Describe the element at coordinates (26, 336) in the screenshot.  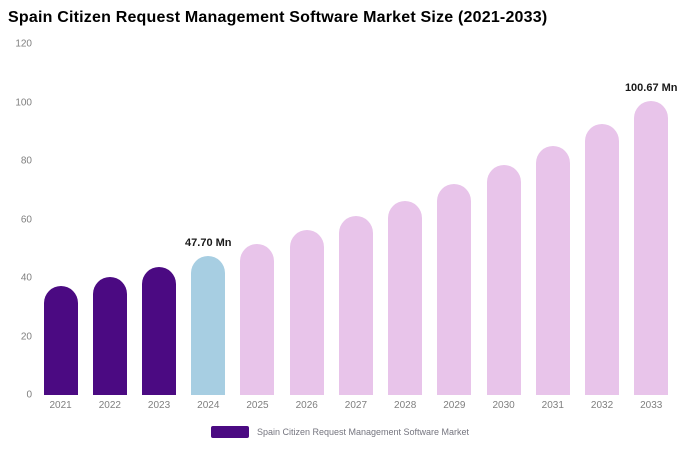
I see `y-tick-label: 20` at that location.